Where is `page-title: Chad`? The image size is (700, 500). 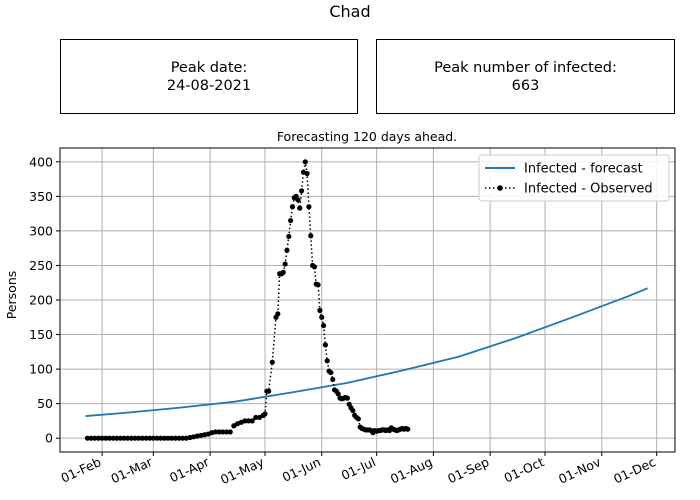 page-title: Chad is located at coordinates (350, 11).